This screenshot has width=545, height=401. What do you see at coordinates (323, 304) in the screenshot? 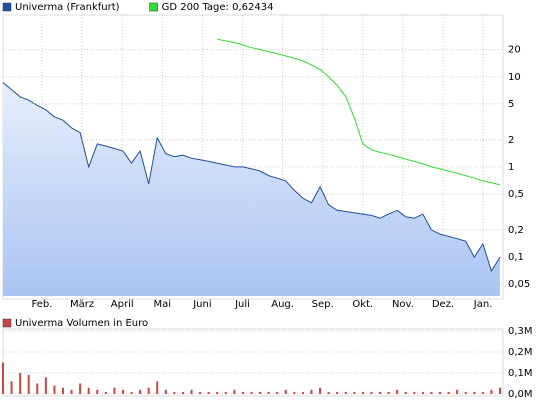
I see `x-tick-label: Sep.` at bounding box center [323, 304].